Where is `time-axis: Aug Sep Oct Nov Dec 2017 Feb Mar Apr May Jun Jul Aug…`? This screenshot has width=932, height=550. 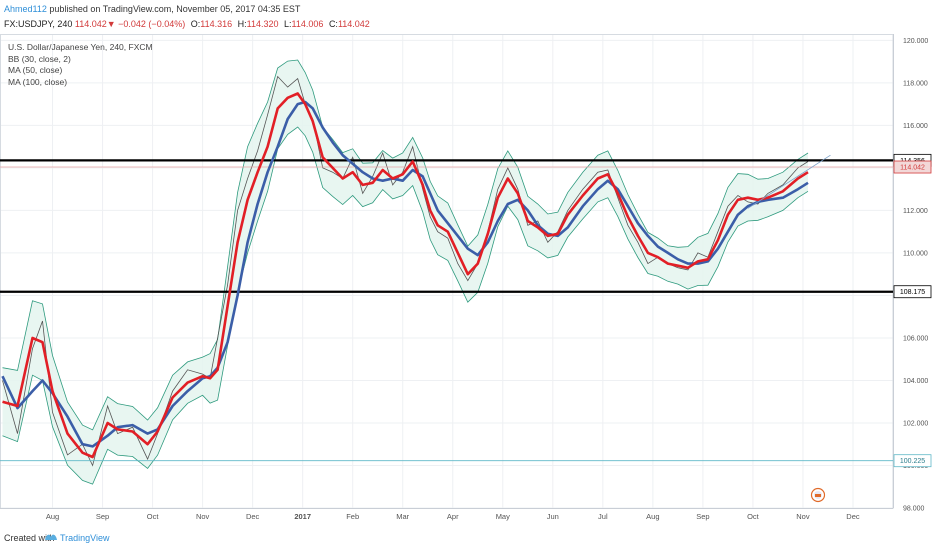
time-axis: Aug Sep Oct Nov Dec 2017 Feb Mar Apr May Jun Jul Aug… is located at coordinates (446, 515).